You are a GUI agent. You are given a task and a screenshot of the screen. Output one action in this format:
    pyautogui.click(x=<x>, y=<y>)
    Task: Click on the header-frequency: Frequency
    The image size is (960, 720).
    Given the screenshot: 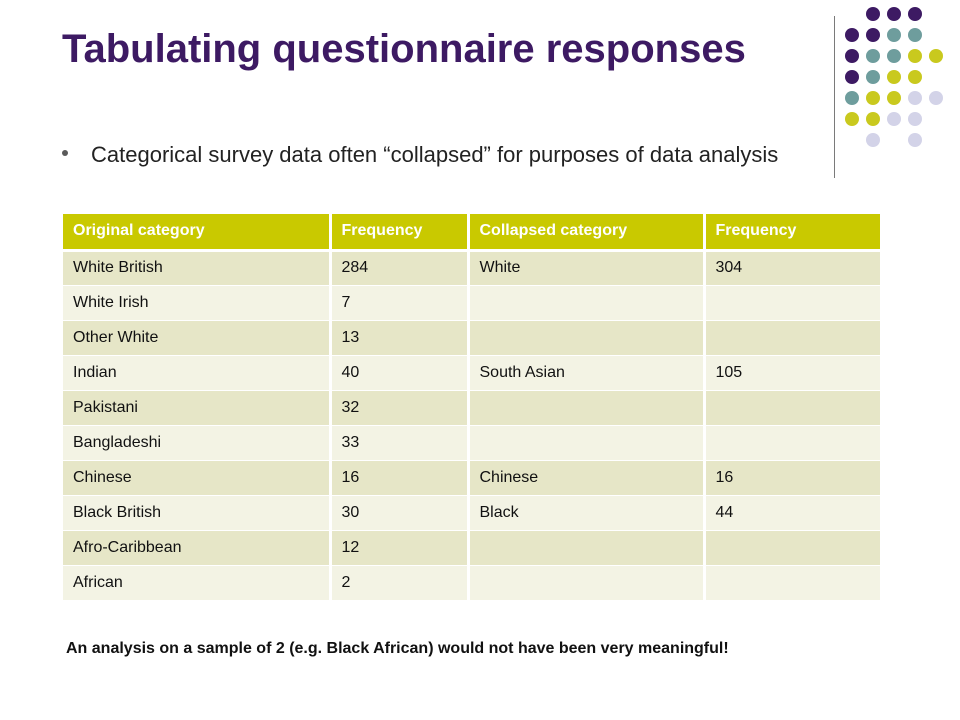 What is the action you would take?
    pyautogui.click(x=400, y=233)
    